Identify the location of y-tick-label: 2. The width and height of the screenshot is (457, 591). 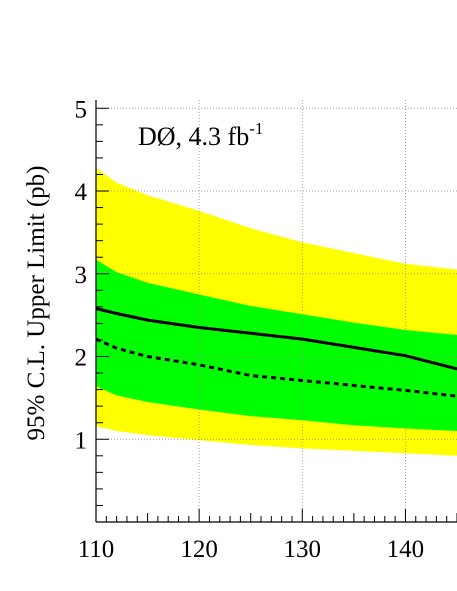
(81, 358).